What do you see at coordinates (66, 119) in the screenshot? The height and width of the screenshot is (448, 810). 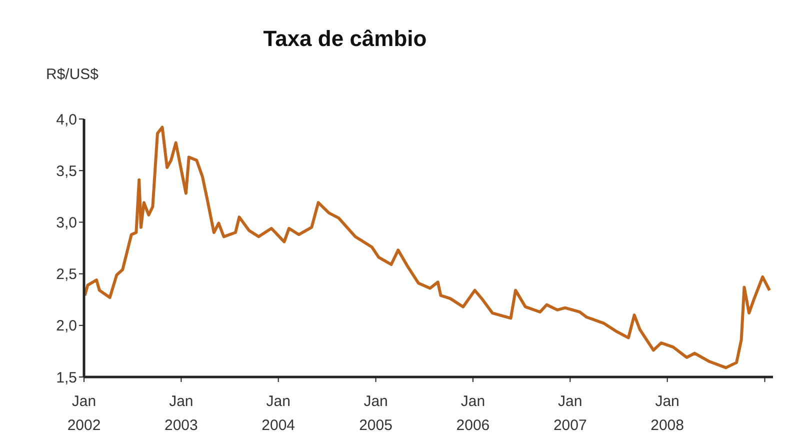 I see `y-tick-label: 4,0` at bounding box center [66, 119].